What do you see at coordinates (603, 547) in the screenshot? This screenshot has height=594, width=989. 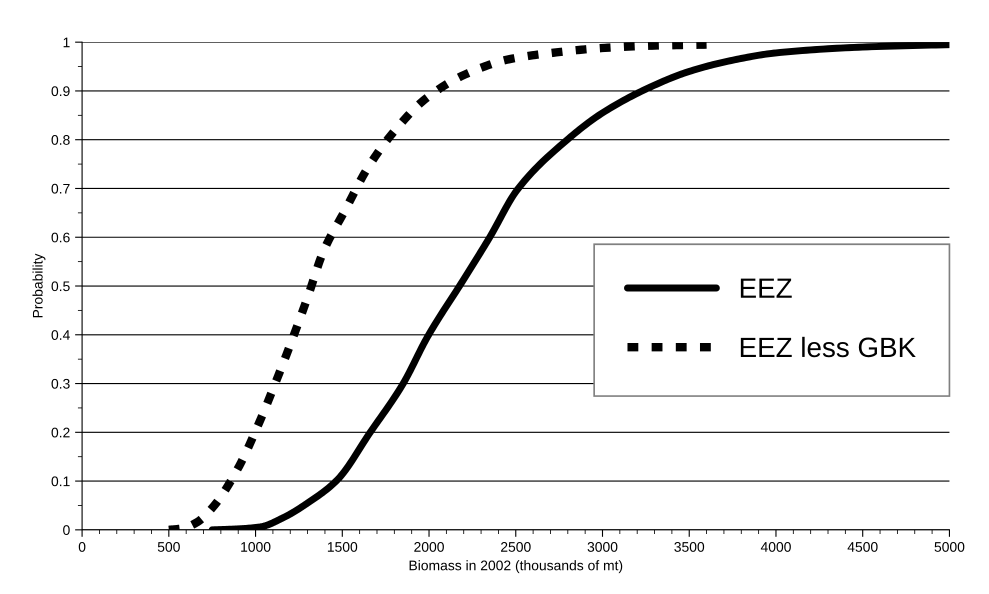 I see `x-tick-label: 3000` at bounding box center [603, 547].